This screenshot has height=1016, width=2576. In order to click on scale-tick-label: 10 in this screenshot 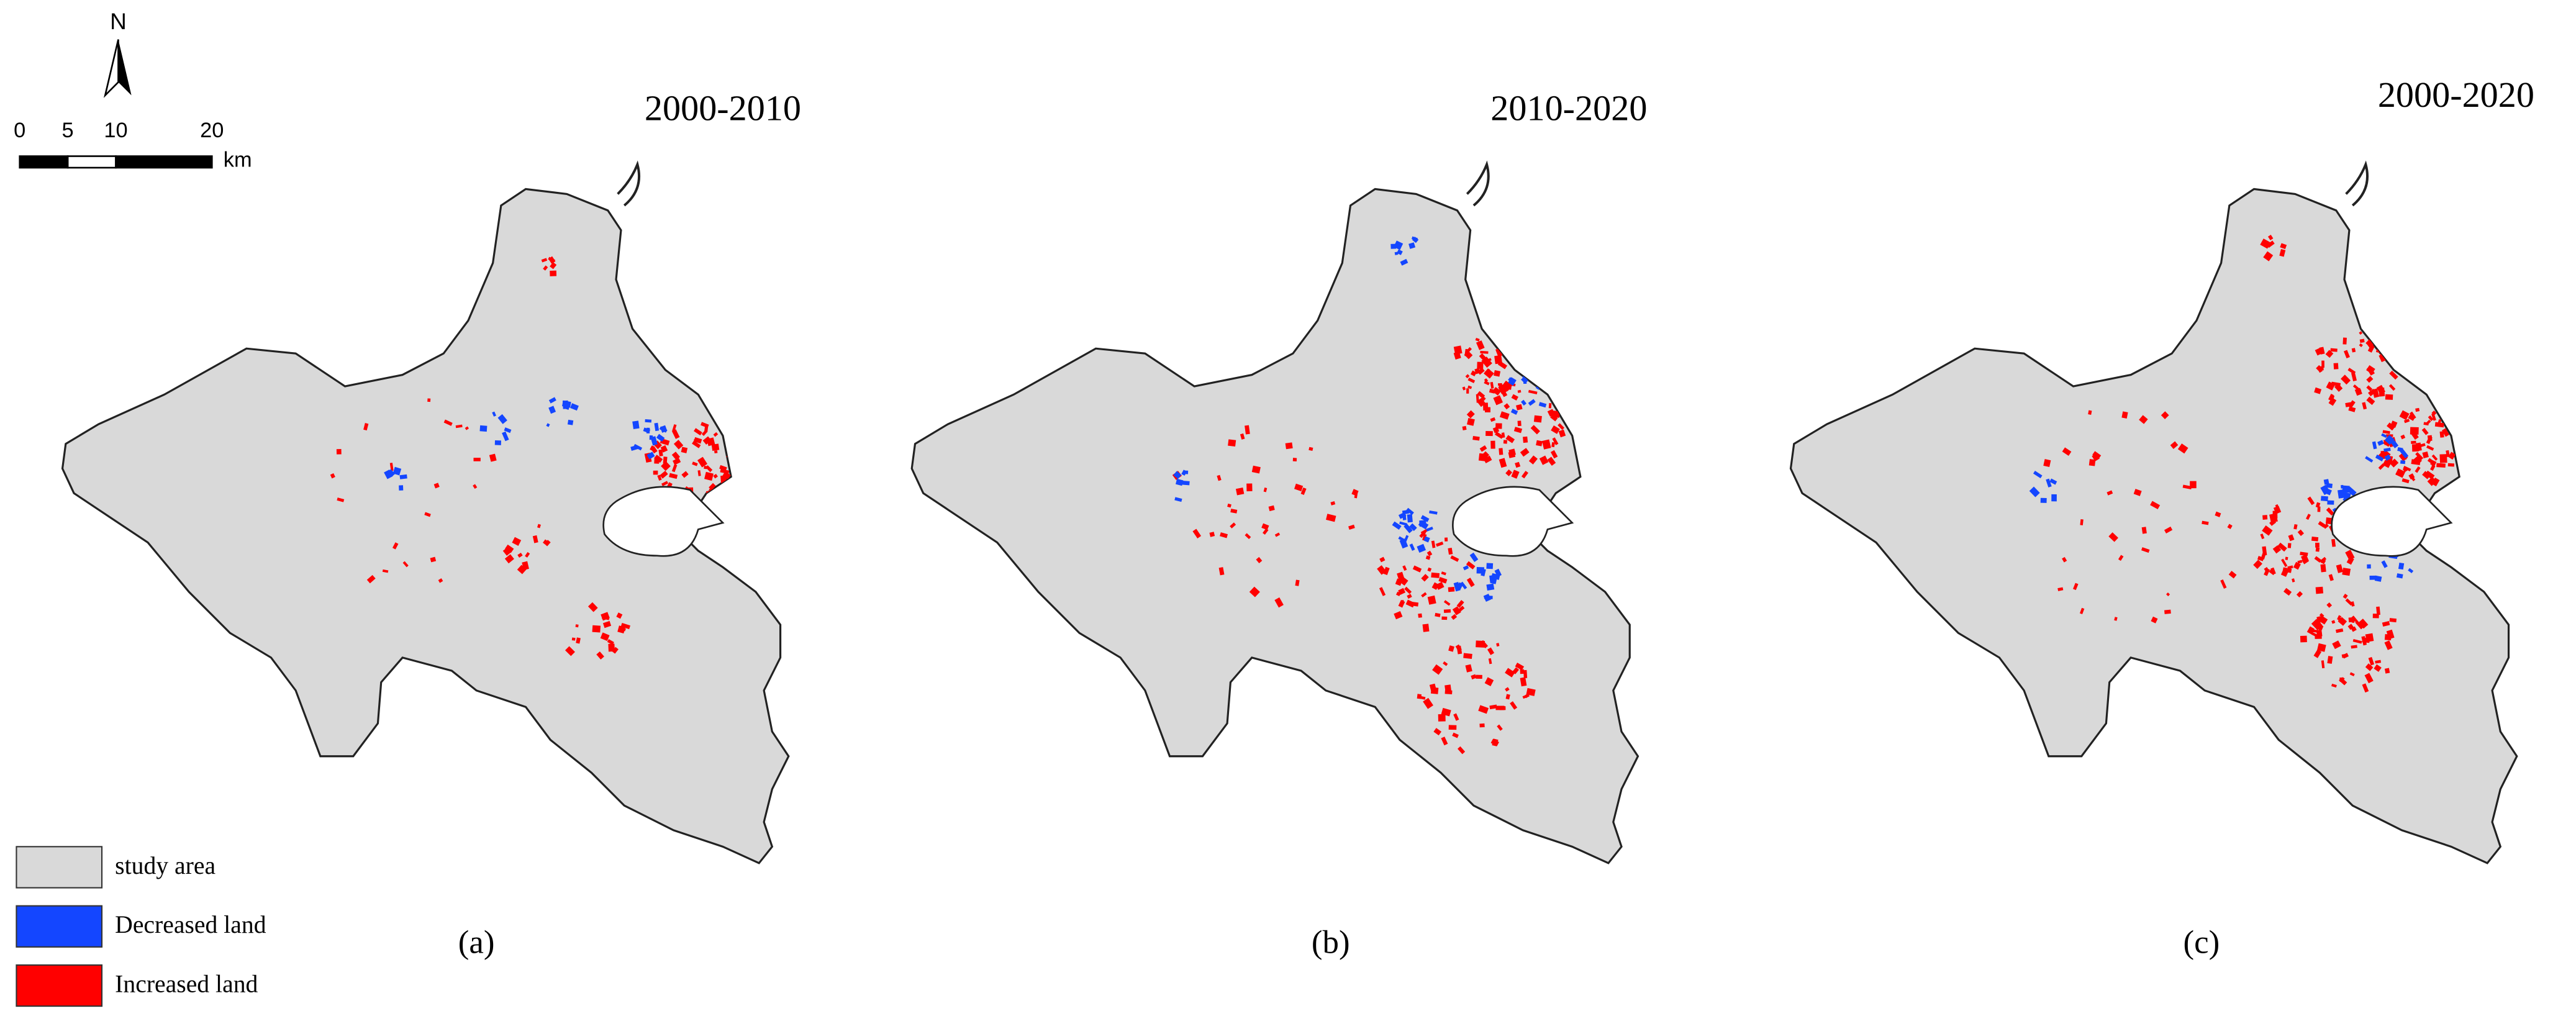, I will do `click(115, 130)`.